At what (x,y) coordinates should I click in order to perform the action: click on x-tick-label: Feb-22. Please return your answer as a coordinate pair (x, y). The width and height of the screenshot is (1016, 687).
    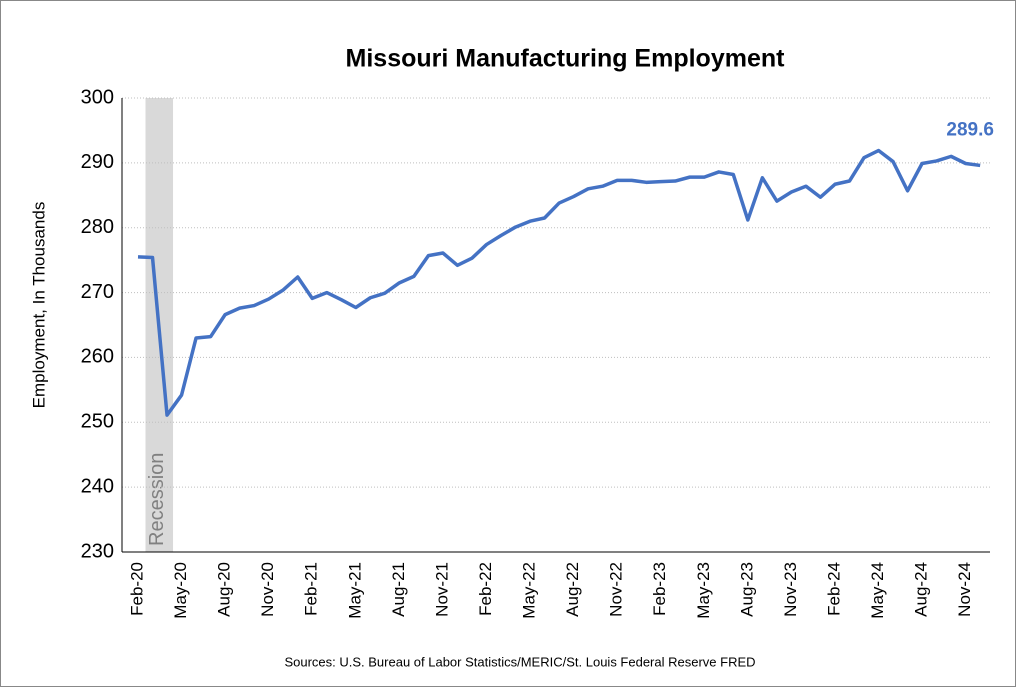
    Looking at the image, I should click on (485, 589).